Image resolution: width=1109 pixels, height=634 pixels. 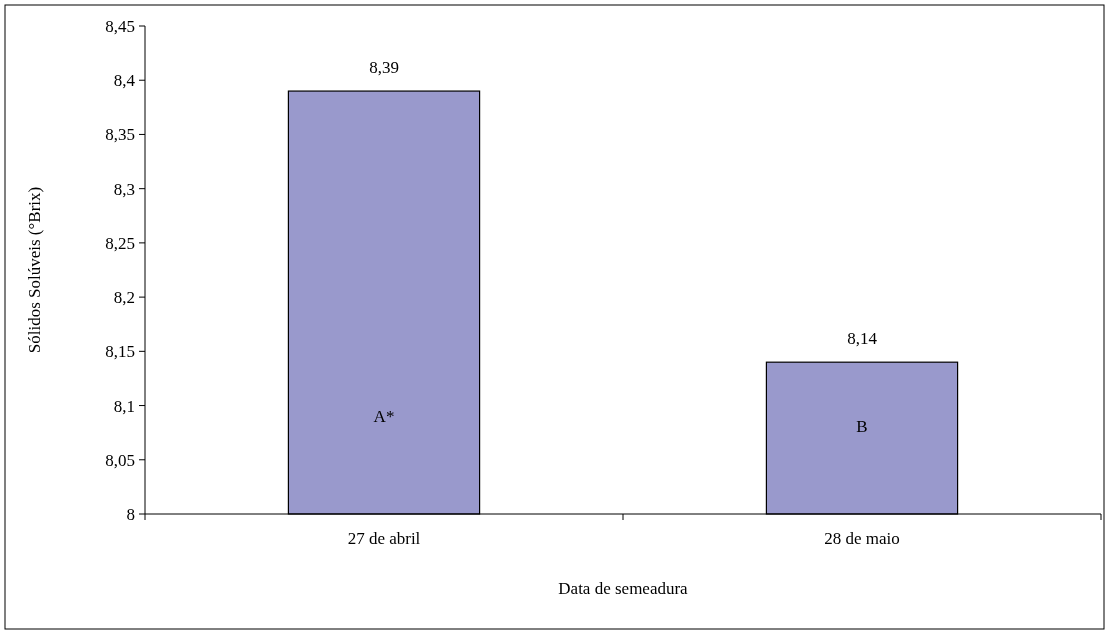 I want to click on data-label: 8,39, so click(x=384, y=68).